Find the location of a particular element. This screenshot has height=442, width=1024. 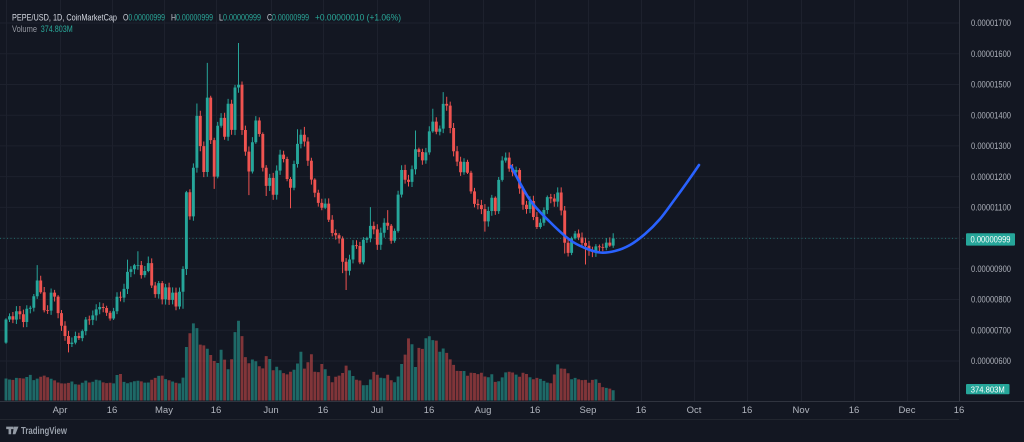

svg-text: 0.00001200 is located at coordinates (991, 177).